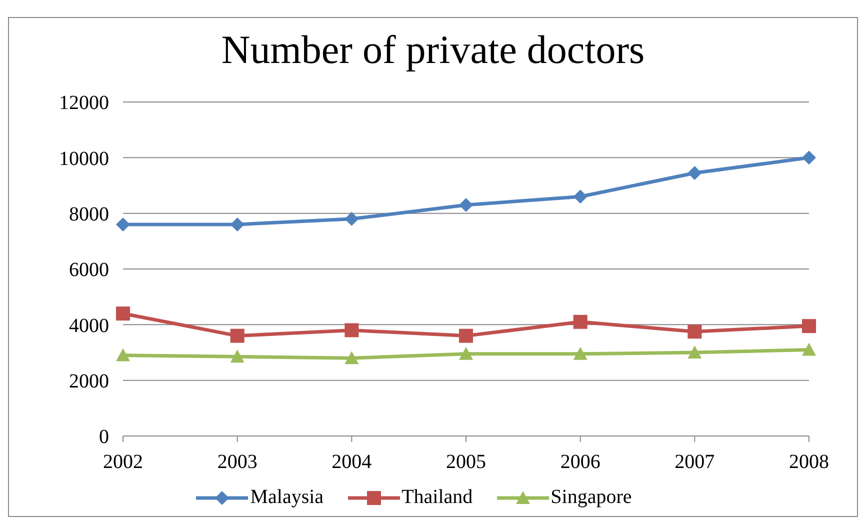  What do you see at coordinates (237, 462) in the screenshot?
I see `x-tick-label: 2003` at bounding box center [237, 462].